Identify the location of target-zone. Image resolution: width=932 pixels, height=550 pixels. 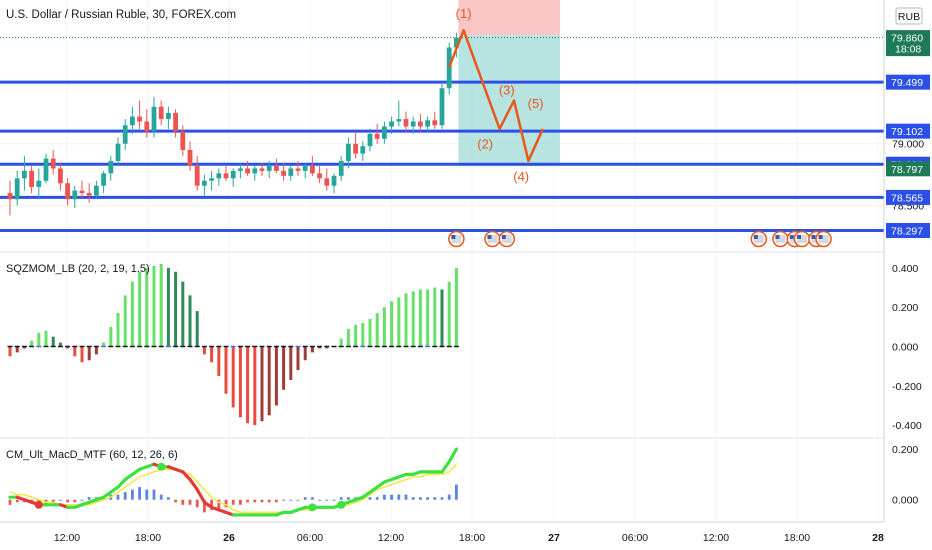
(509, 100).